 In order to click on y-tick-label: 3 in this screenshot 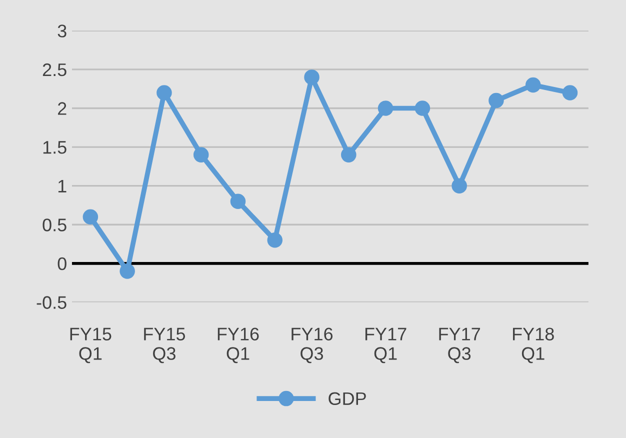, I will do `click(62, 31)`.